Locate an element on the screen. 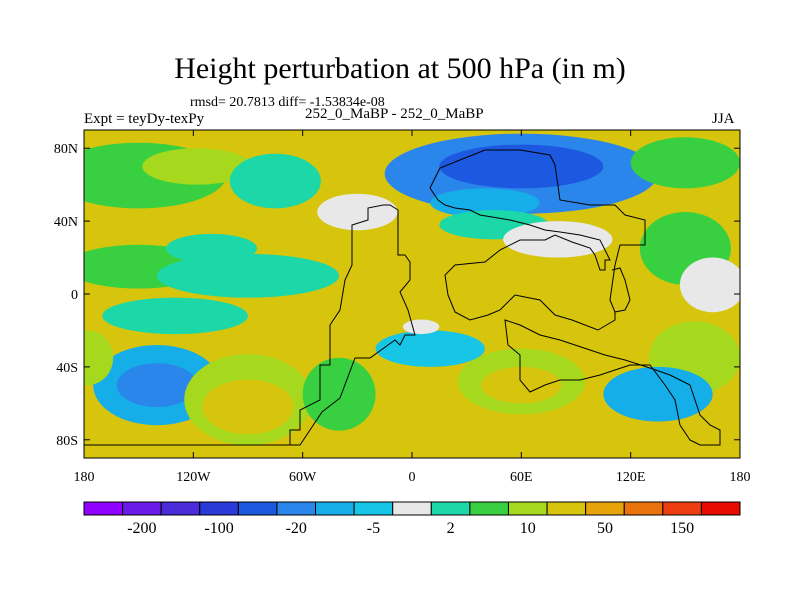 This screenshot has height=600, width=800. colorbar-label: -20 is located at coordinates (296, 528).